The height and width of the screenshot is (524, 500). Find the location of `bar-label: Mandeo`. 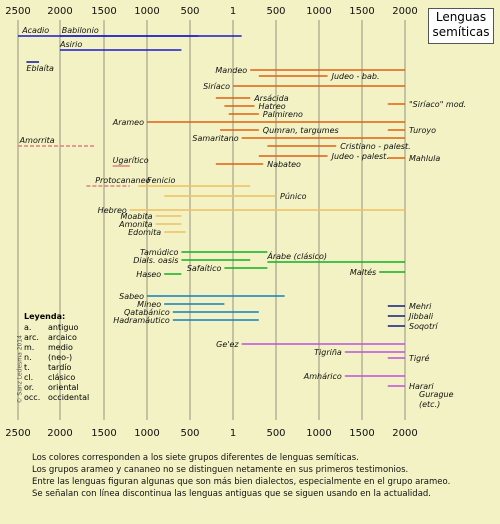

bar-label: Mandeo is located at coordinates (231, 70).